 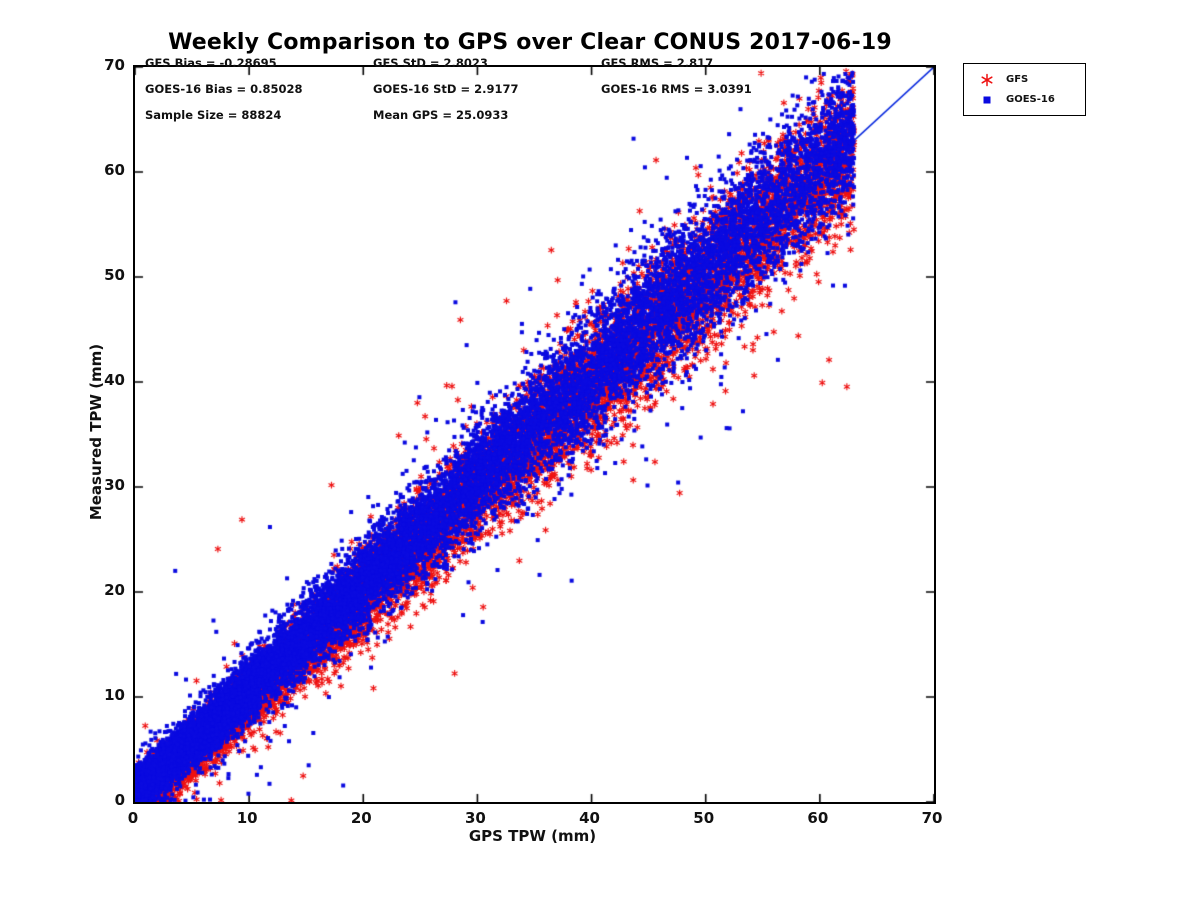 What do you see at coordinates (932, 818) in the screenshot?
I see `x-tick-label: 70` at bounding box center [932, 818].